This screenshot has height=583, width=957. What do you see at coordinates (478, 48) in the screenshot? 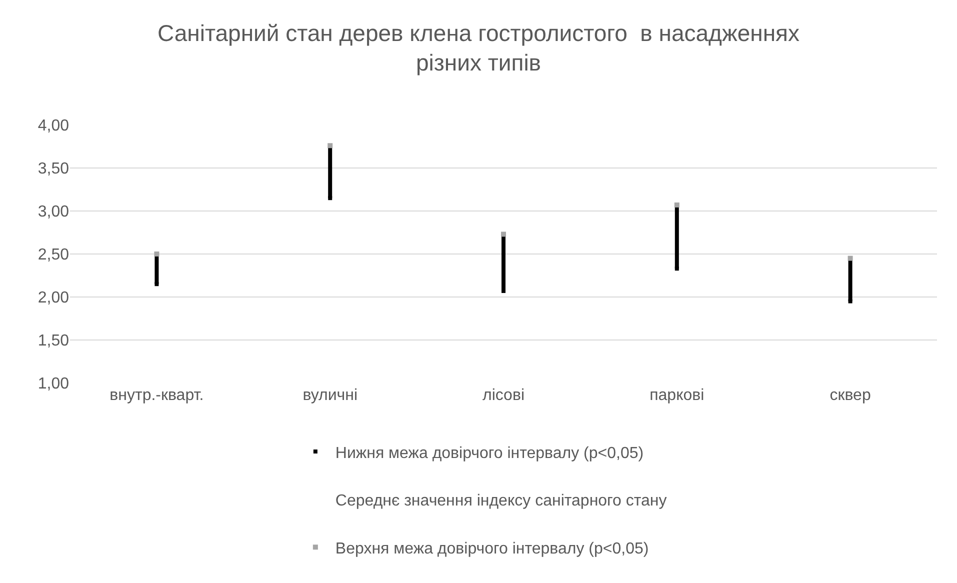
I see `chart-title: Санітарний стан дерев клена гостролистого в насадженнях різних типів` at bounding box center [478, 48].